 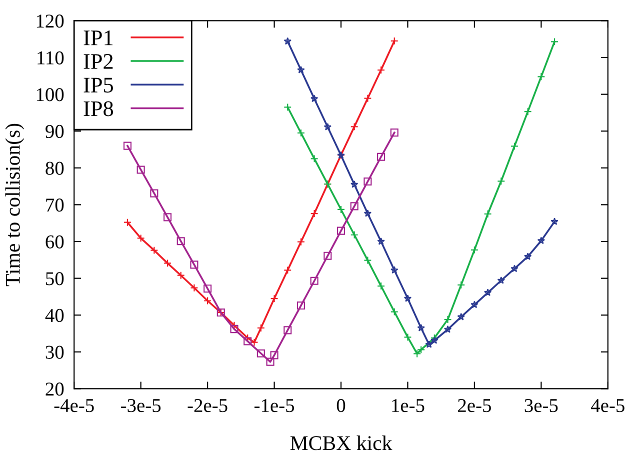 What do you see at coordinates (55, 279) in the screenshot?
I see `y-tick-label: 50` at bounding box center [55, 279].